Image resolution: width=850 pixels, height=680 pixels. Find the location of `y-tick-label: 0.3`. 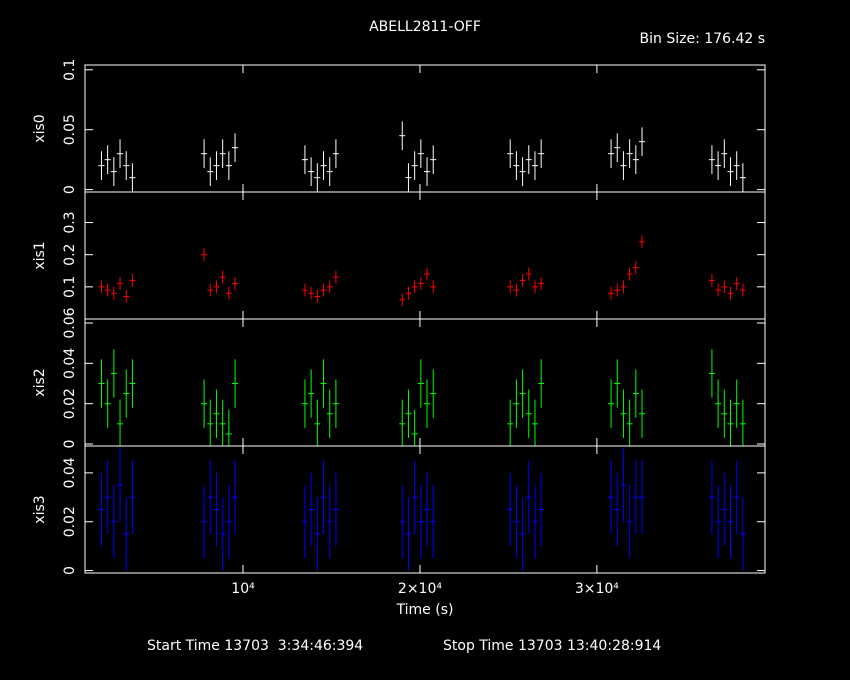

y-tick-label: 0.3 is located at coordinates (70, 222).